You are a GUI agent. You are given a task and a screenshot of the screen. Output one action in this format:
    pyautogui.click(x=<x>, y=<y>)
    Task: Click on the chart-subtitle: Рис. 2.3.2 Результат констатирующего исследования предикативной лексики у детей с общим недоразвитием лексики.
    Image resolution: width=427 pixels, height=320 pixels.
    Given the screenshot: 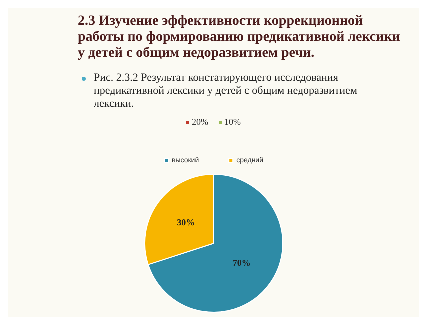 What is the action you would take?
    pyautogui.click(x=226, y=91)
    